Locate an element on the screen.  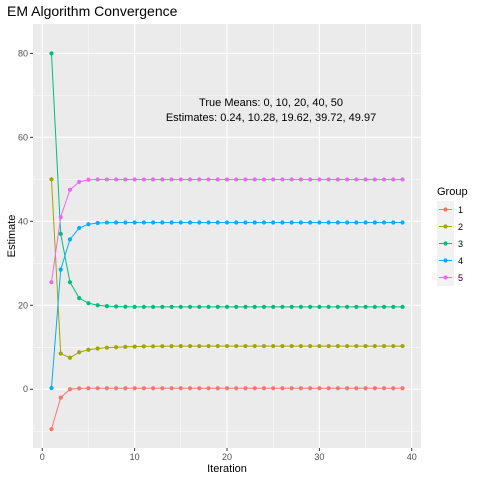
x-axis-title: Iteration is located at coordinates (227, 469).